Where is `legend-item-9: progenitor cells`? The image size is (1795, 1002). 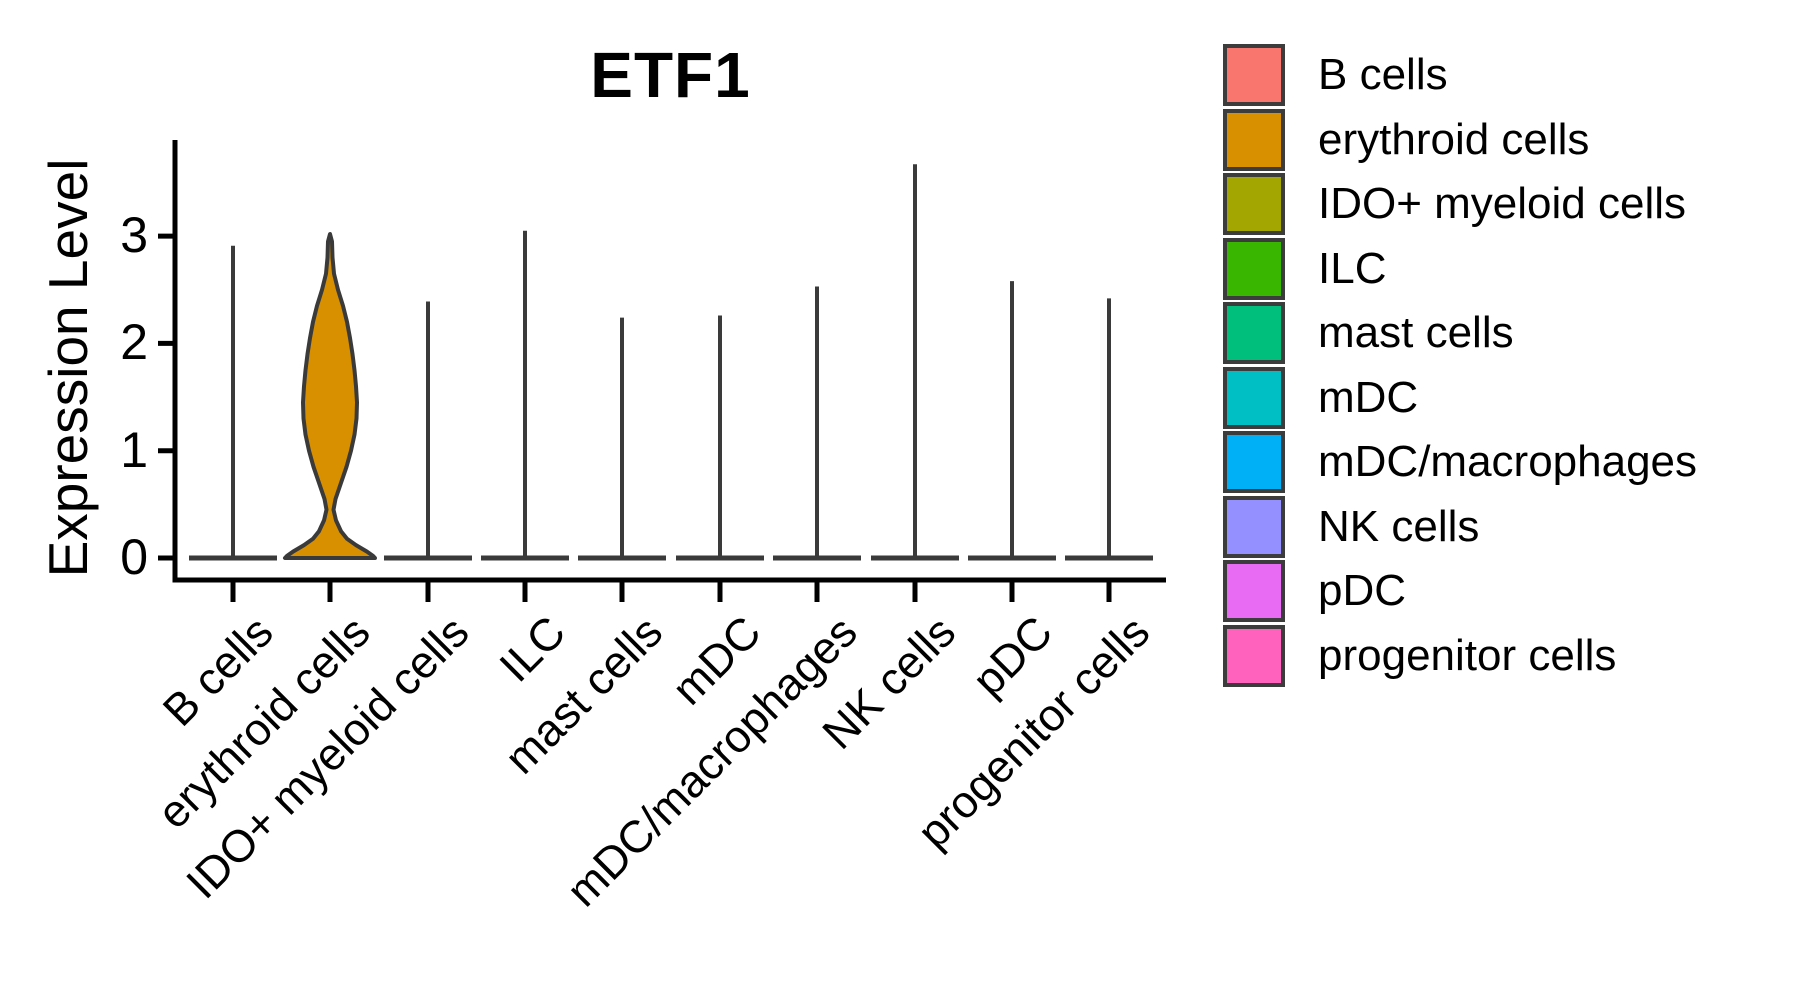 legend-item-9: progenitor cells is located at coordinates (1460, 655).